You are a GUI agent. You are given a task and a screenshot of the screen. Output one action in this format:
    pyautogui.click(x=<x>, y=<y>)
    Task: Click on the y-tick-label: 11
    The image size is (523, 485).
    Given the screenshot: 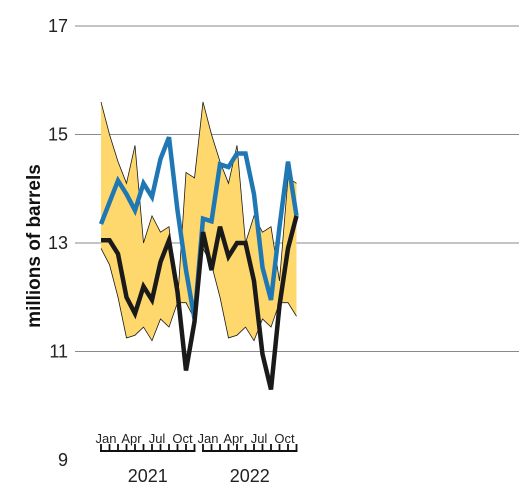 What is the action you would take?
    pyautogui.click(x=58, y=352)
    